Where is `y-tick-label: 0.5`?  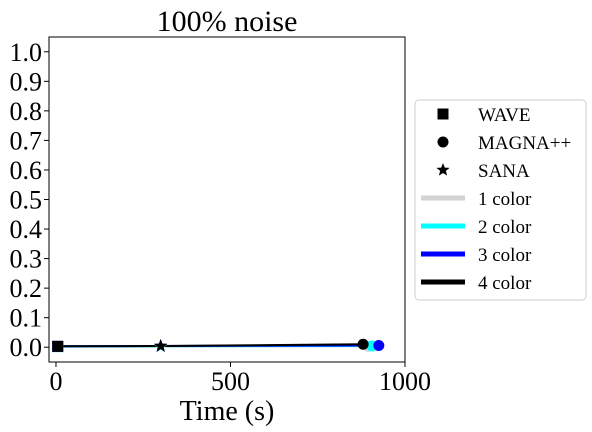
y-tick-label: 0.5 is located at coordinates (26, 200).